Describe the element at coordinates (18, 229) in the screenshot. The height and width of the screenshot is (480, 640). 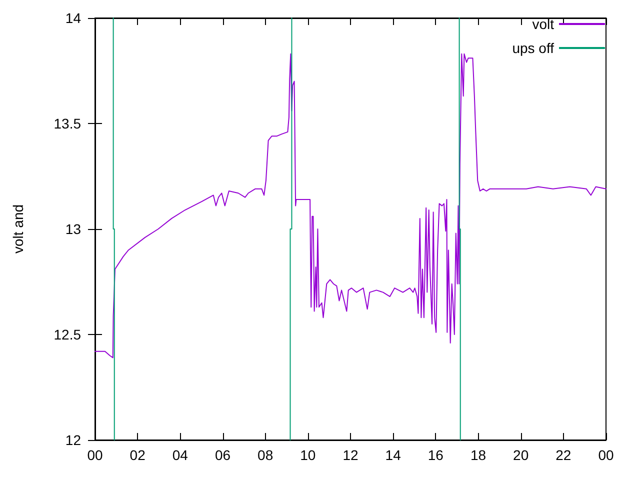
I see `y-axis-title: volt and` at that location.